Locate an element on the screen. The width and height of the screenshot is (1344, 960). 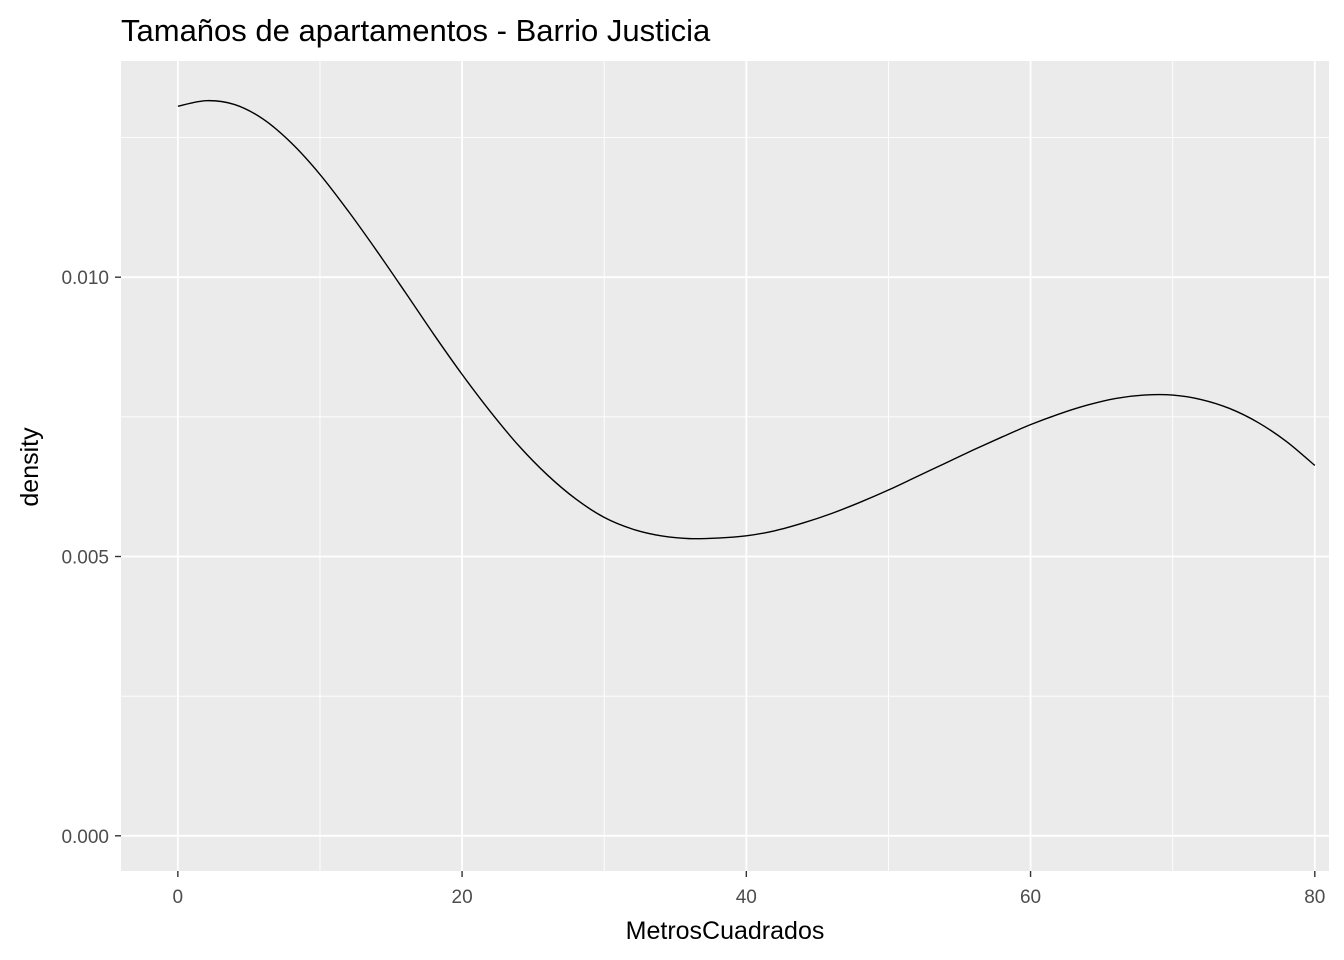
x-tick-label: 0 is located at coordinates (178, 897).